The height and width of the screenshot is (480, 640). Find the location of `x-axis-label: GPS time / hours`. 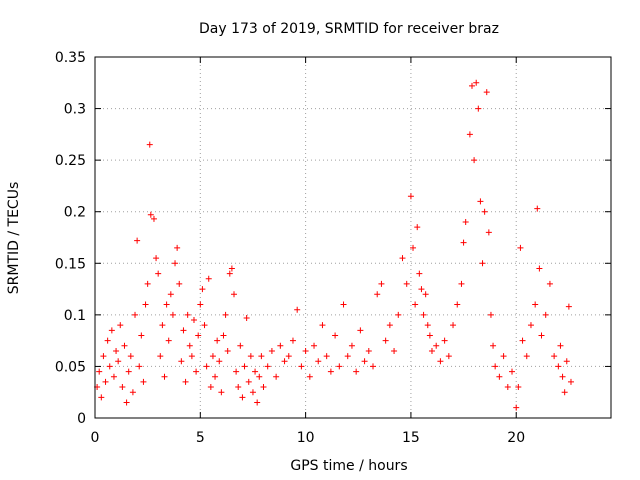

x-axis-label: GPS time / hours is located at coordinates (348, 466).